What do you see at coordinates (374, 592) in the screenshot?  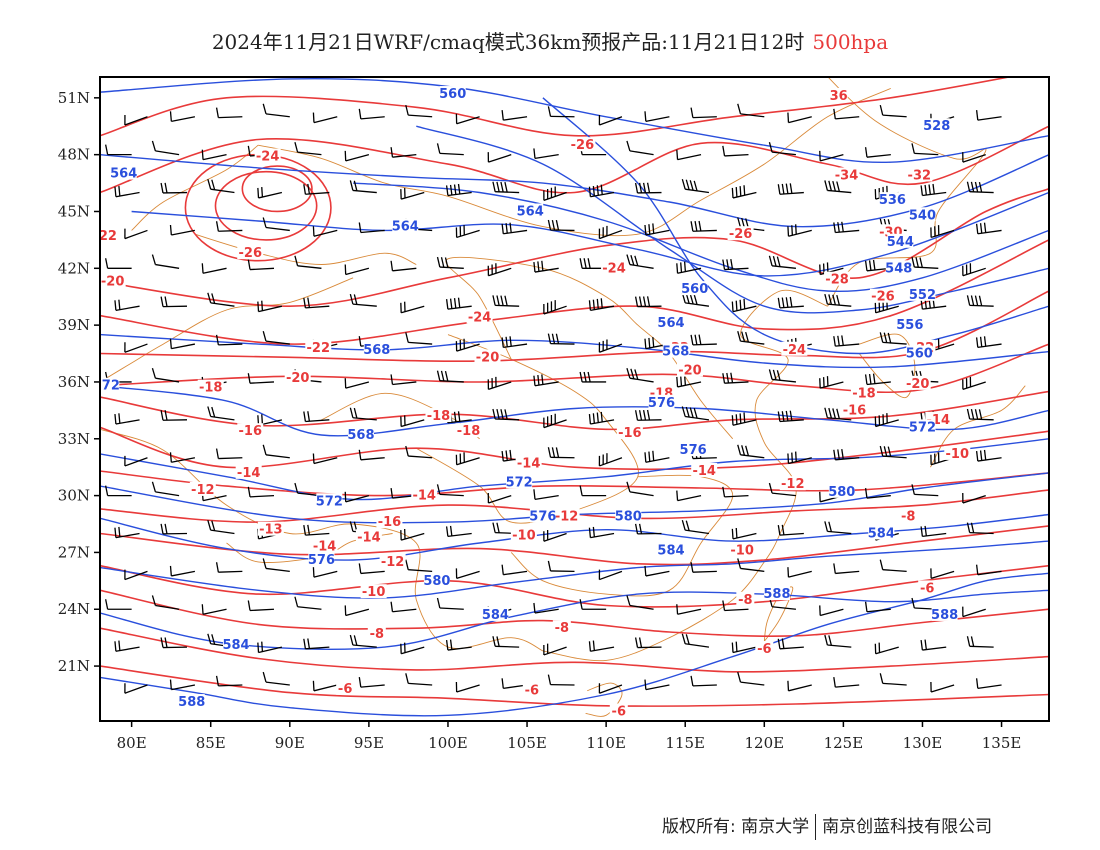 I see `temperature-label: -10` at bounding box center [374, 592].